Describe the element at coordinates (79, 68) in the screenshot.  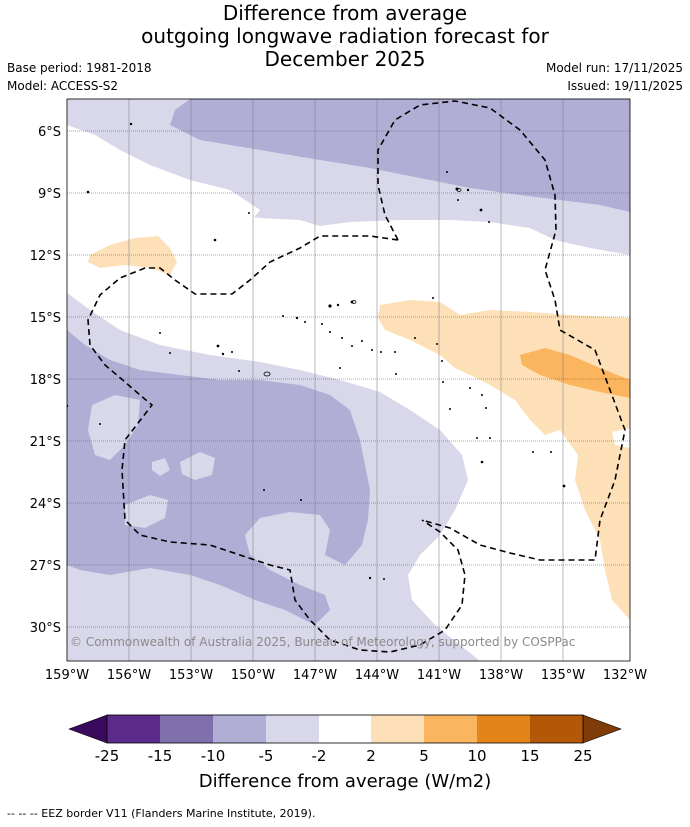
I see `base-period: Base period: 1981-2018` at that location.